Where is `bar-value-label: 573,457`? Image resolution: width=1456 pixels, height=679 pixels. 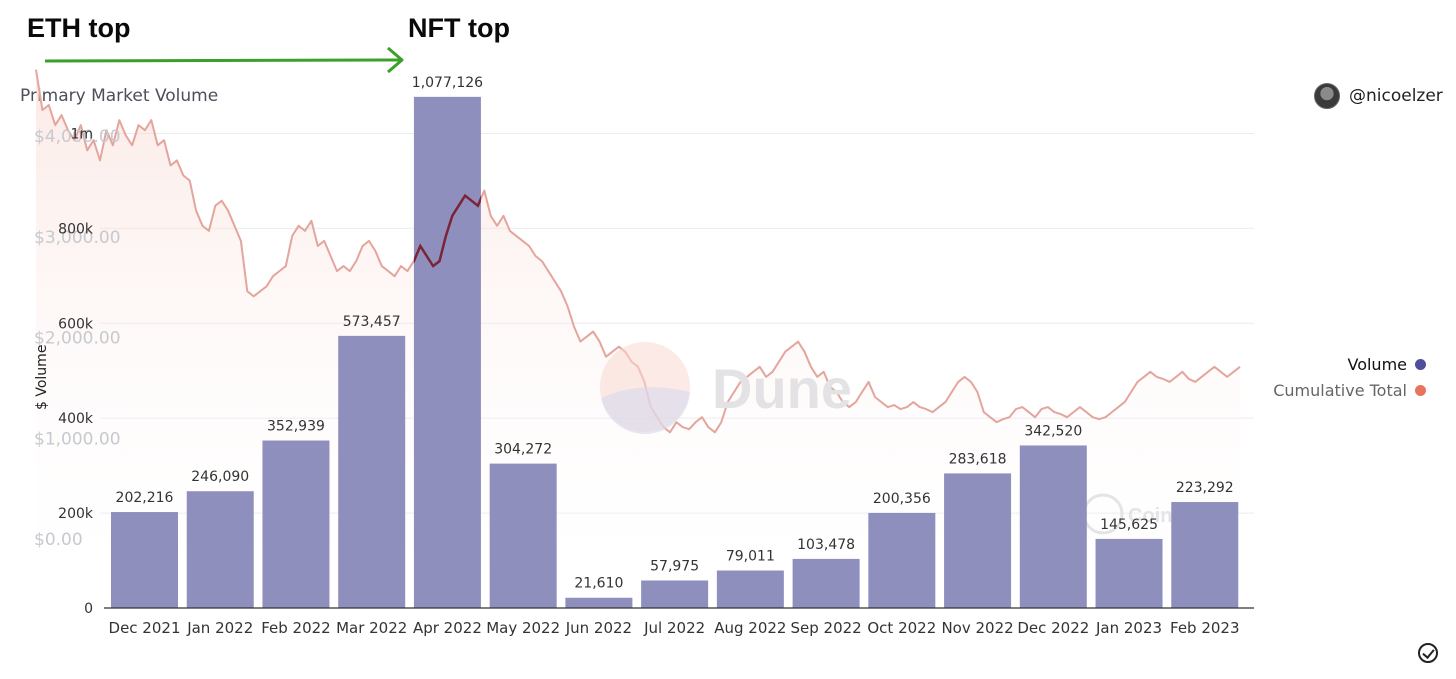 bar-value-label: 573,457 is located at coordinates (372, 322).